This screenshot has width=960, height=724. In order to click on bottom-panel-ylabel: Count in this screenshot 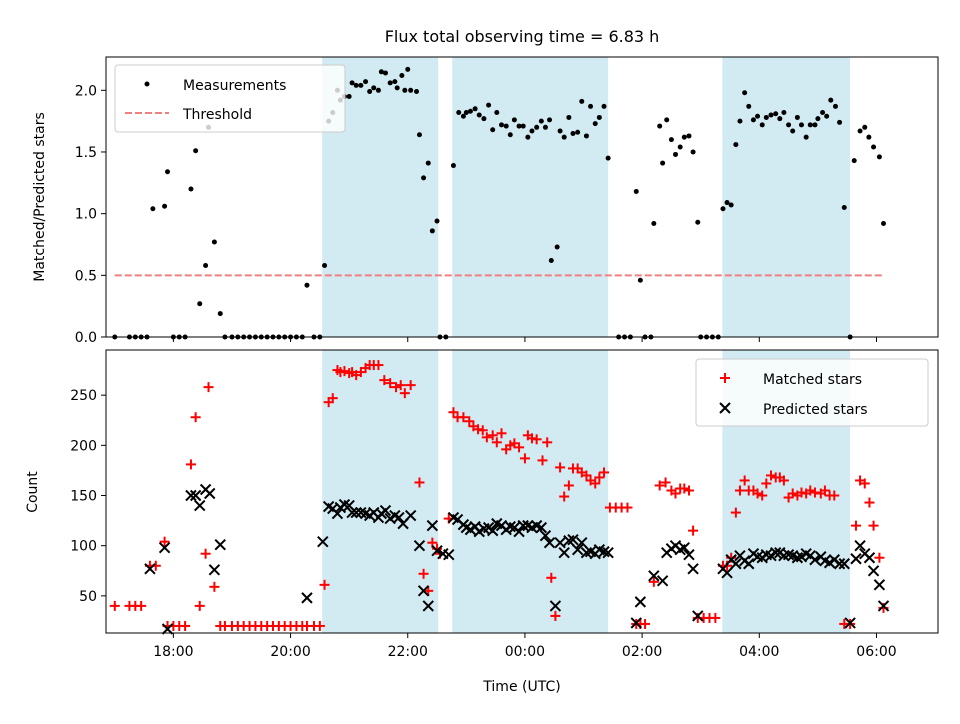, I will do `click(33, 492)`.